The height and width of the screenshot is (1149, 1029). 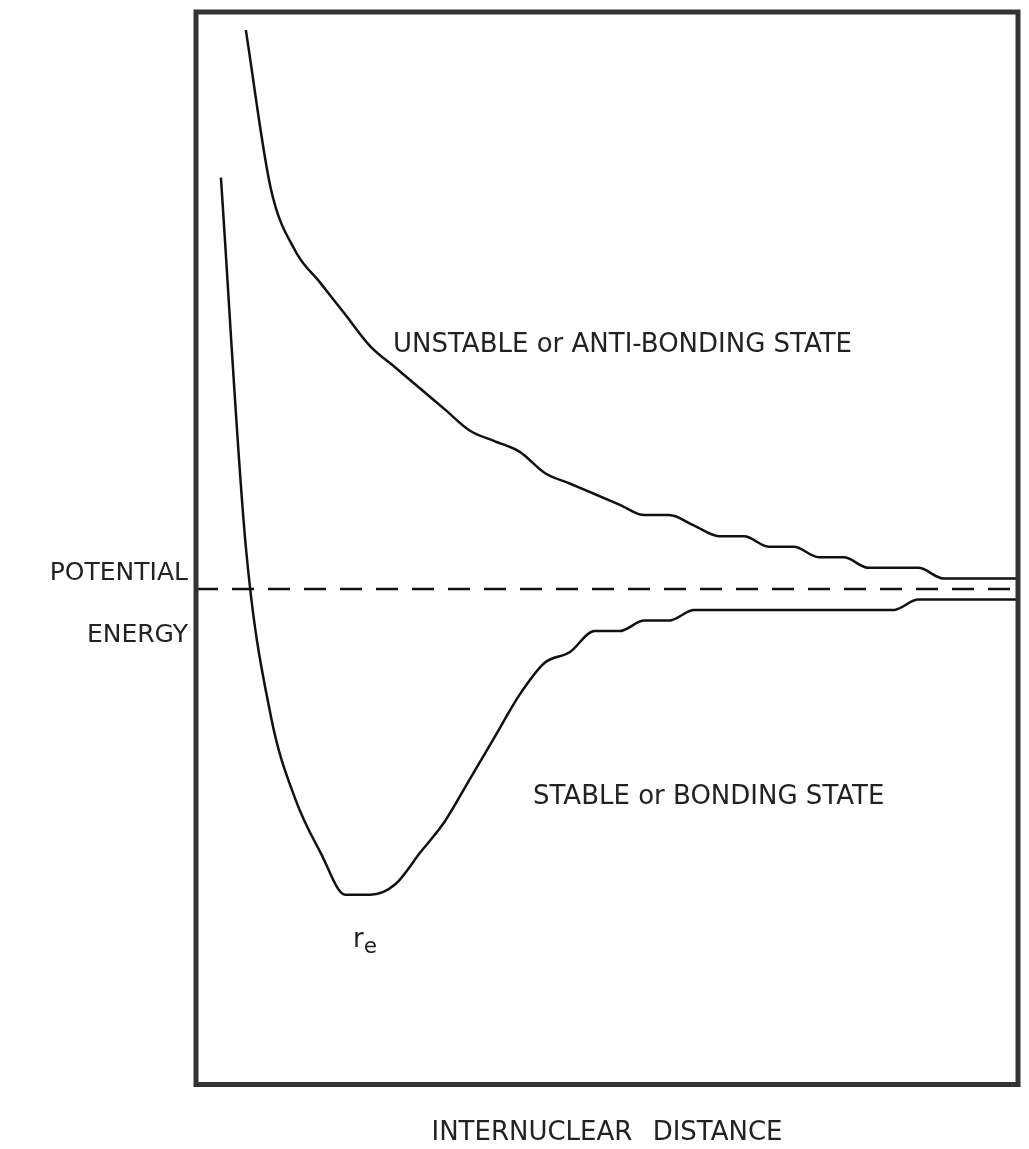 I want to click on annotation: UNSTABLE or ANTI-BONDING STATE, so click(x=623, y=343).